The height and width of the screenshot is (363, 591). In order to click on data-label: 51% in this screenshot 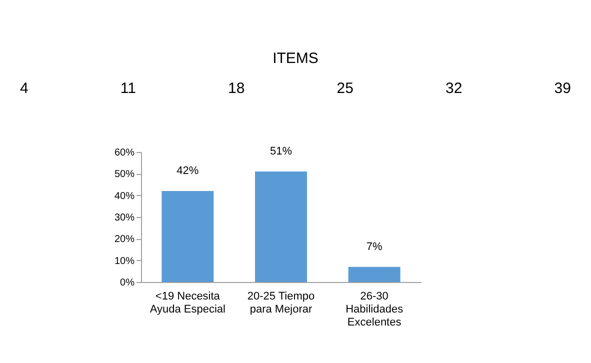, I will do `click(281, 152)`.